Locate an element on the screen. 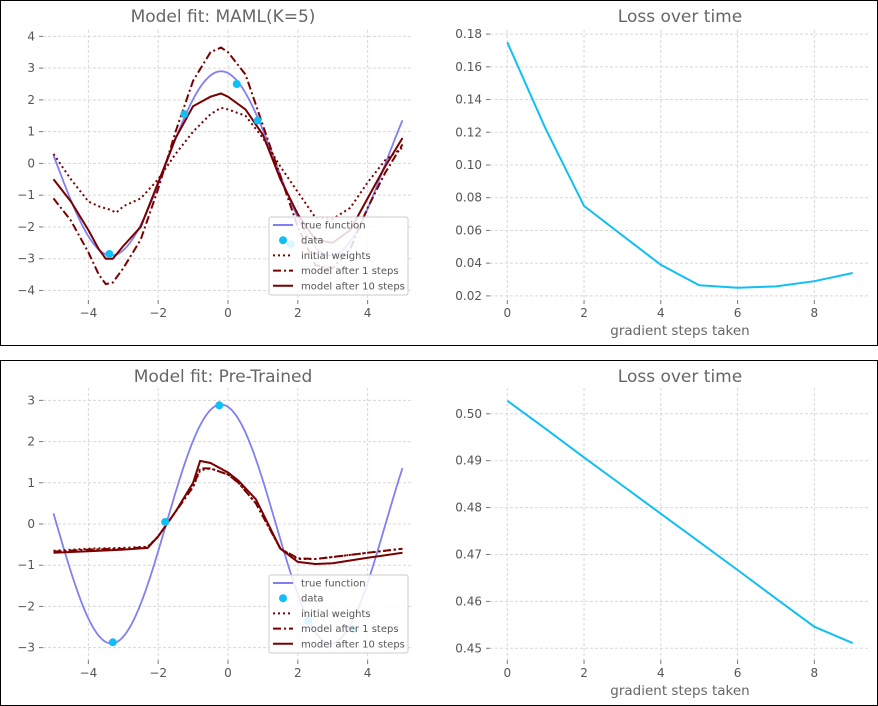 This screenshot has height=706, width=878. bottom-left-series-dotted is located at coordinates (228, 513).